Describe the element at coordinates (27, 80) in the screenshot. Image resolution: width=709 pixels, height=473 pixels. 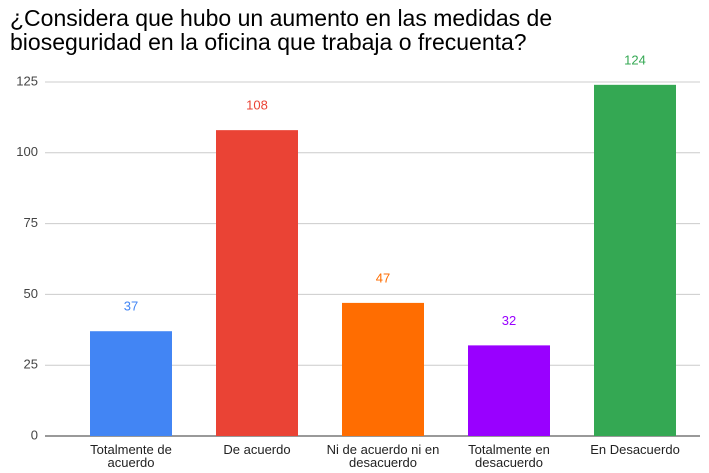
I see `y-tick-label: 125` at that location.